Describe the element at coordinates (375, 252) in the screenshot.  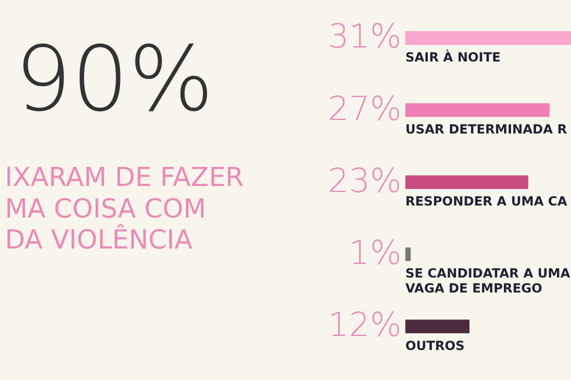
I see `data-label: 1%` at that location.